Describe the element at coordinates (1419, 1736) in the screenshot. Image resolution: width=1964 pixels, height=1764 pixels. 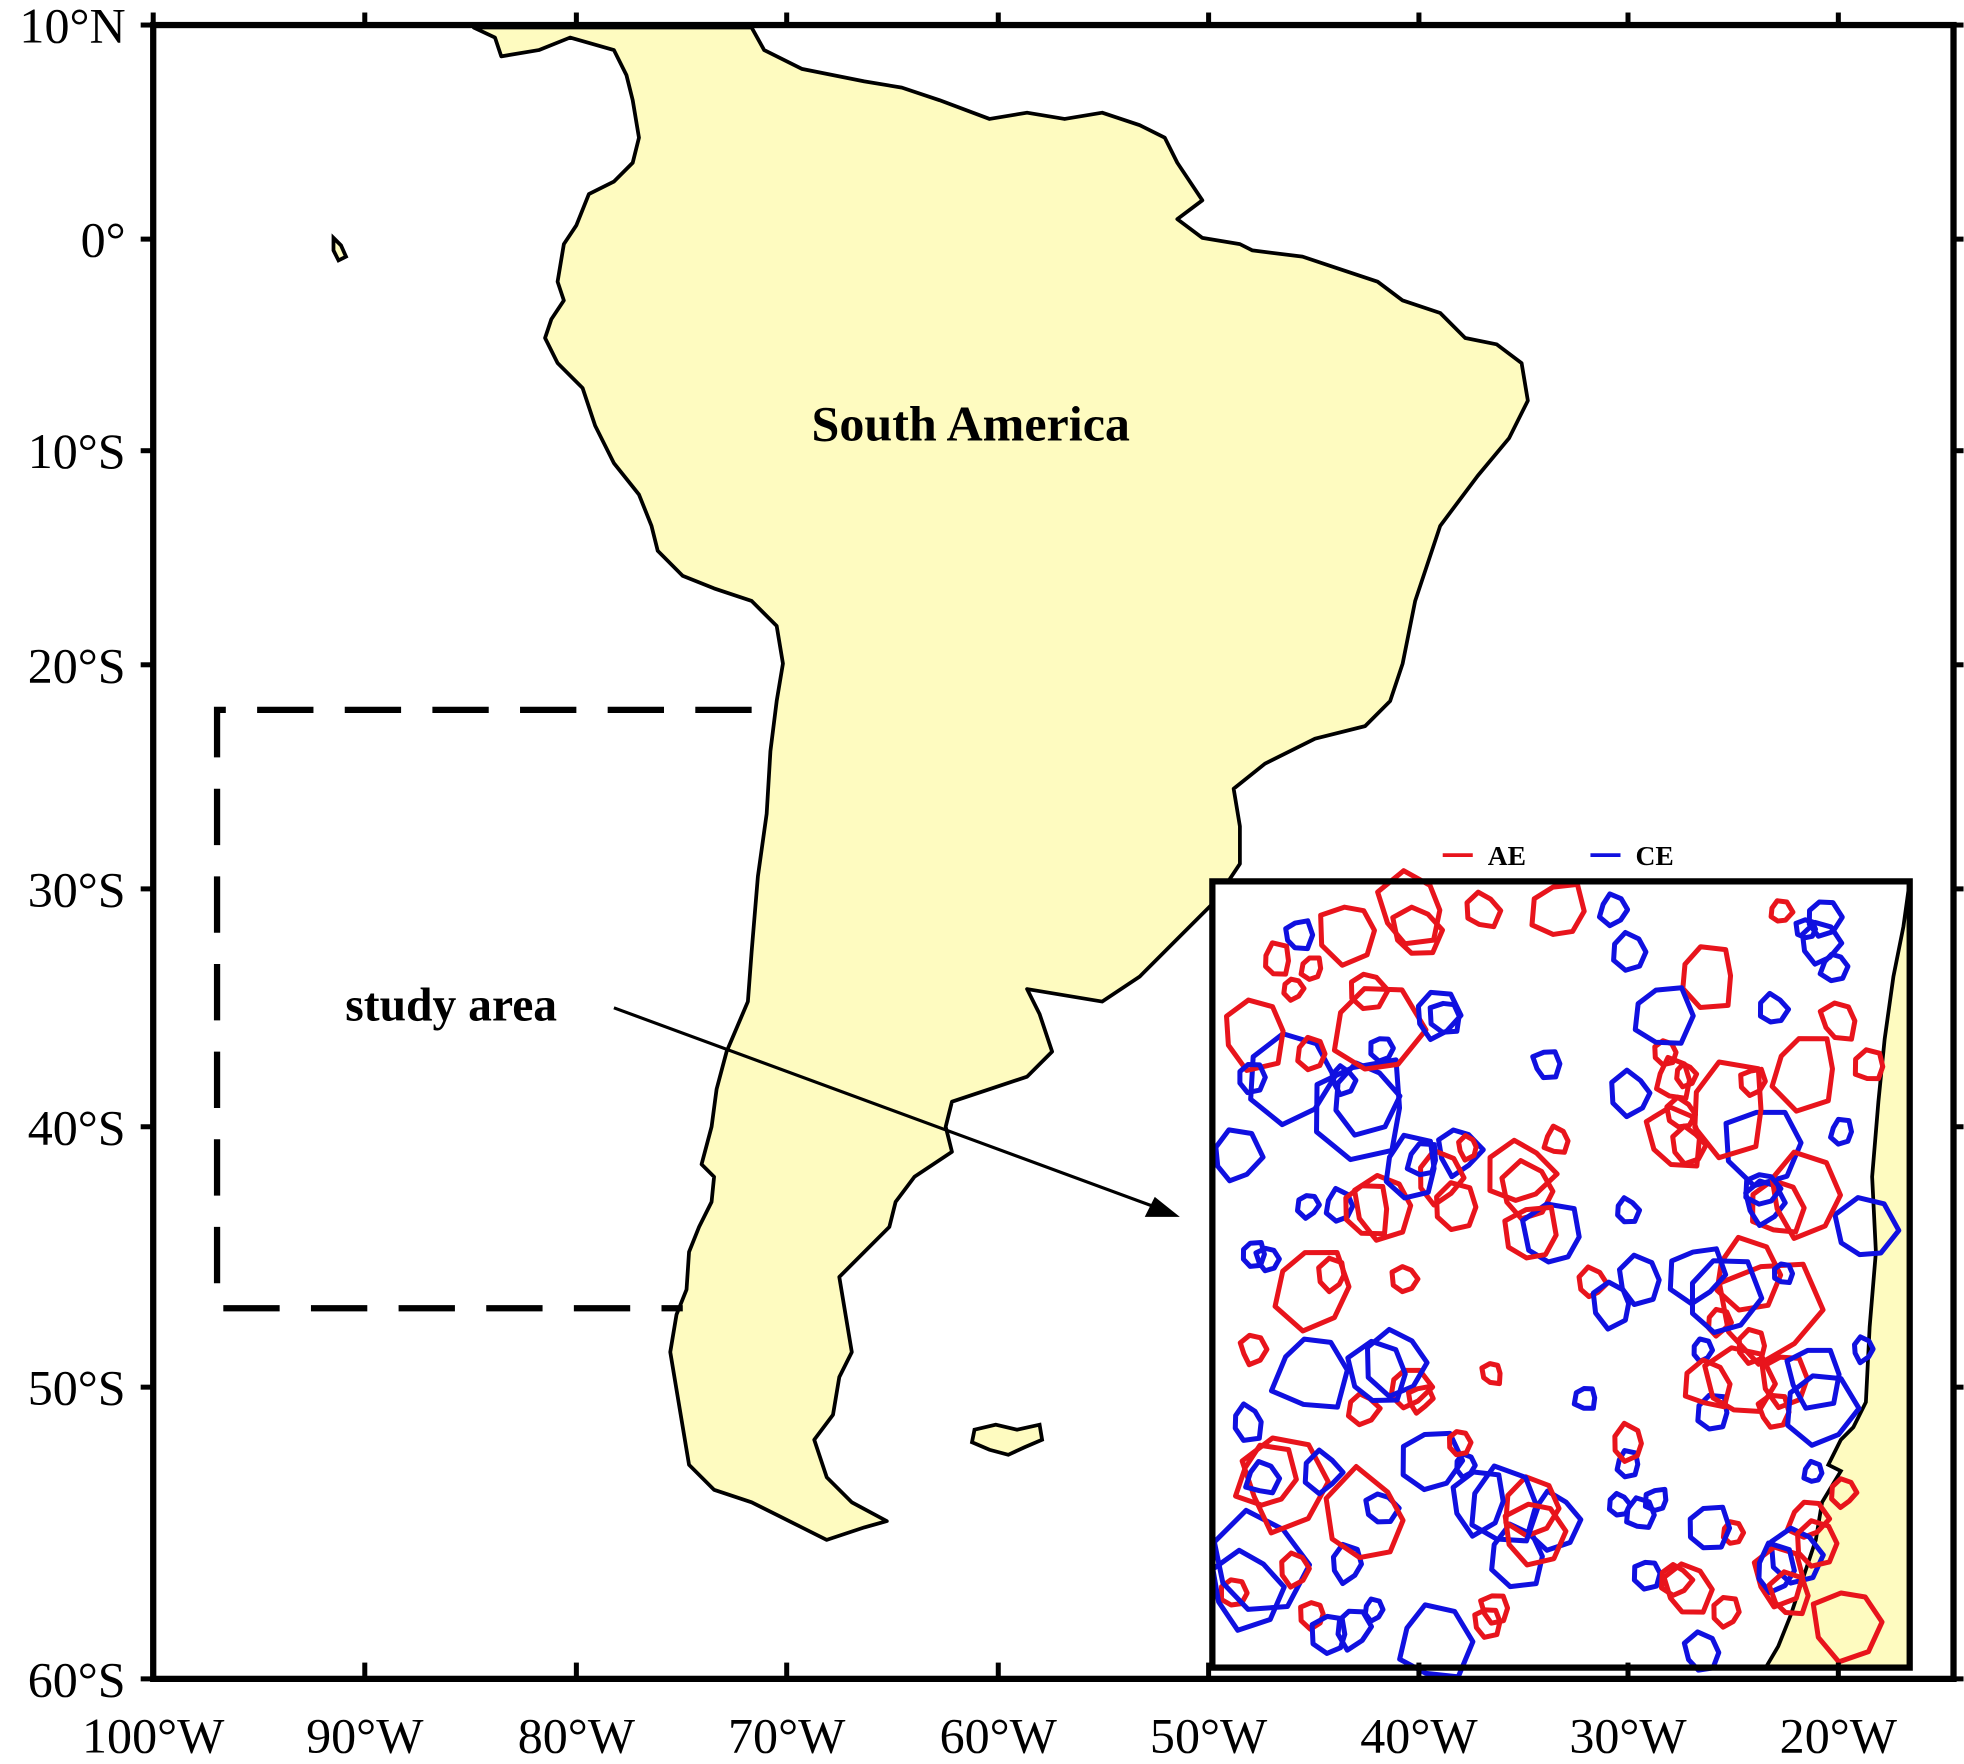
I see `x-tick-label: 40°W` at that location.